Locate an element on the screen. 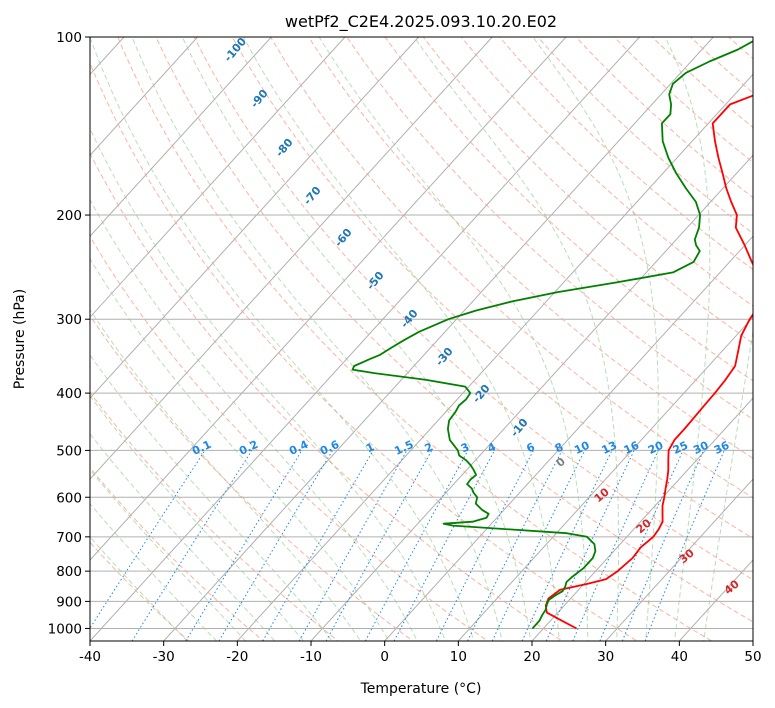 The image size is (775, 708). x-tick-label: 10 is located at coordinates (458, 657).